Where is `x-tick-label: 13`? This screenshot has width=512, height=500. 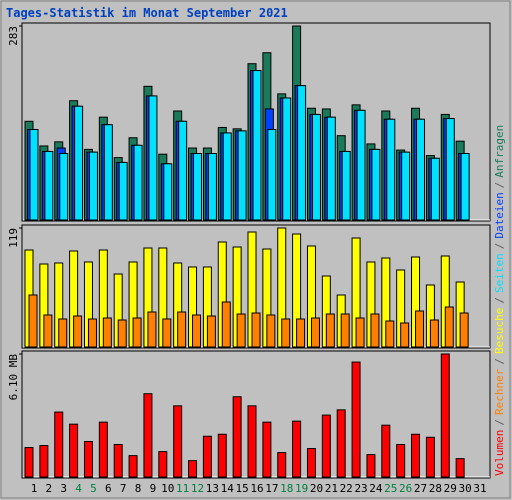 x-tick-label: 13 is located at coordinates (212, 488).